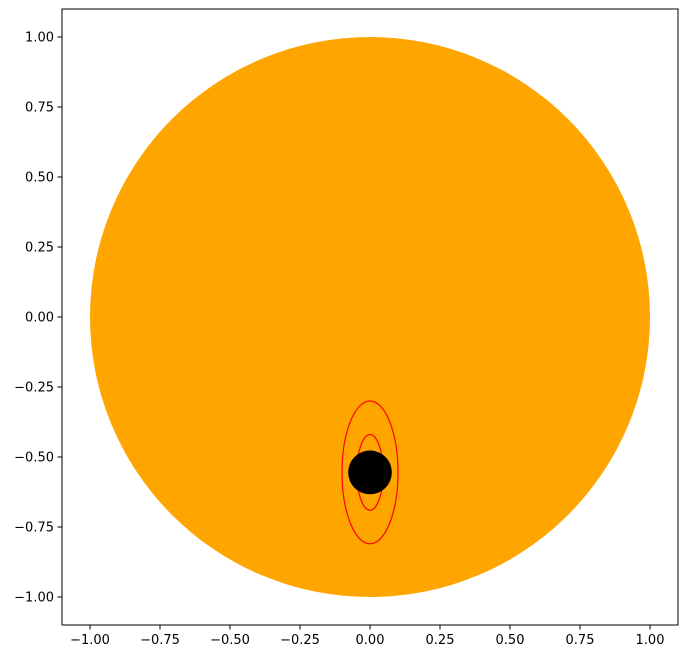  What do you see at coordinates (39, 178) in the screenshot?
I see `y-tick-label: 0.50` at bounding box center [39, 178].